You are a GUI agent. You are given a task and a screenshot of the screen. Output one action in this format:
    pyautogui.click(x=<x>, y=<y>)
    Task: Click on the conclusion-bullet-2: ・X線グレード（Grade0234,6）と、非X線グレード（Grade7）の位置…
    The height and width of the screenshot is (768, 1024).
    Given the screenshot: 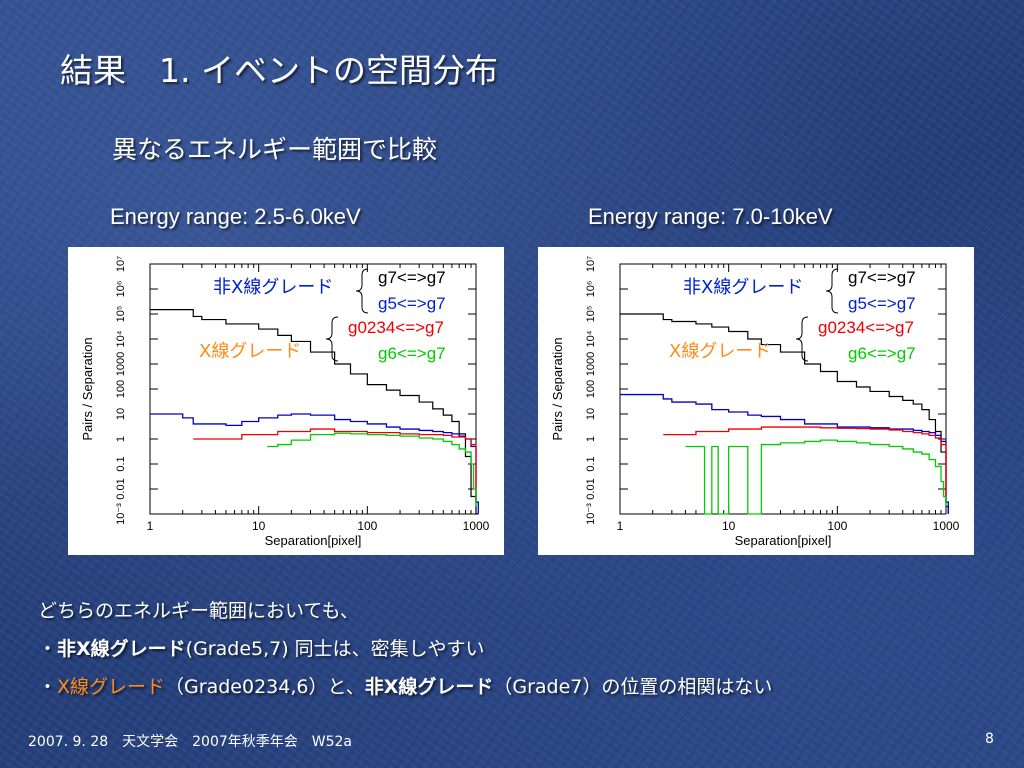 What is the action you would take?
    pyautogui.click(x=405, y=687)
    